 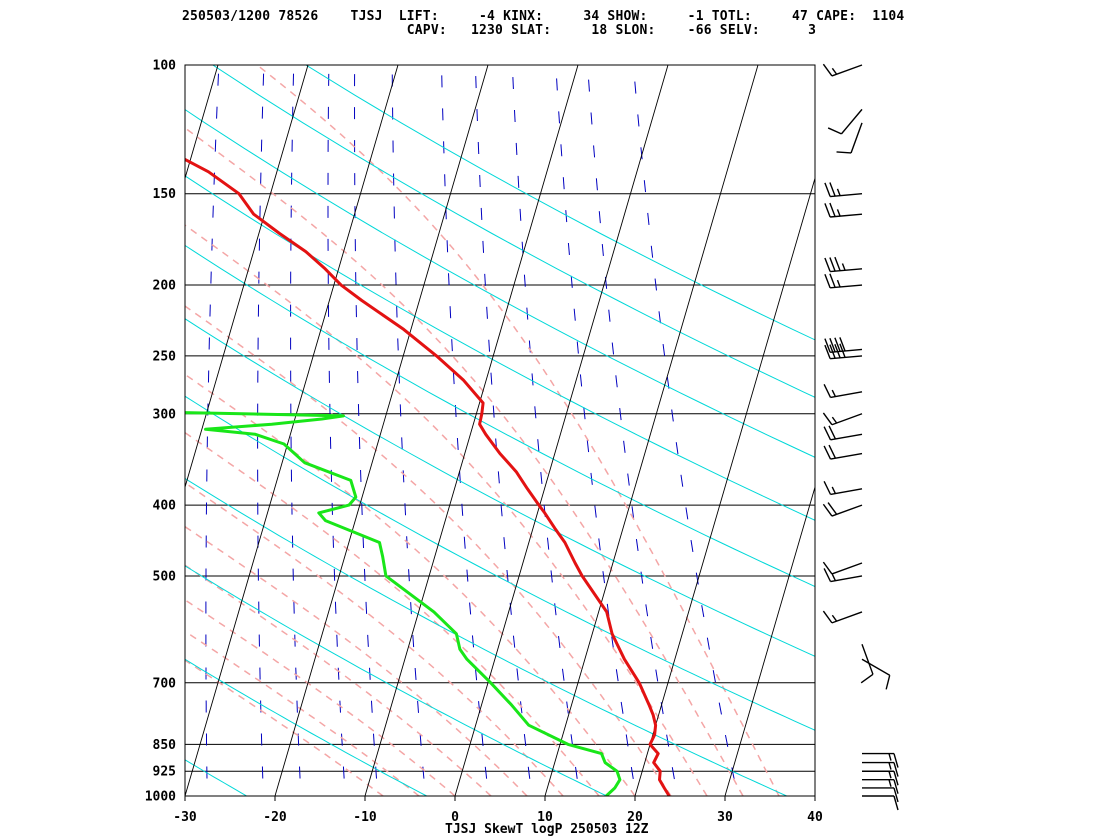 I want to click on temp-tick-30: 30, so click(x=725, y=817).